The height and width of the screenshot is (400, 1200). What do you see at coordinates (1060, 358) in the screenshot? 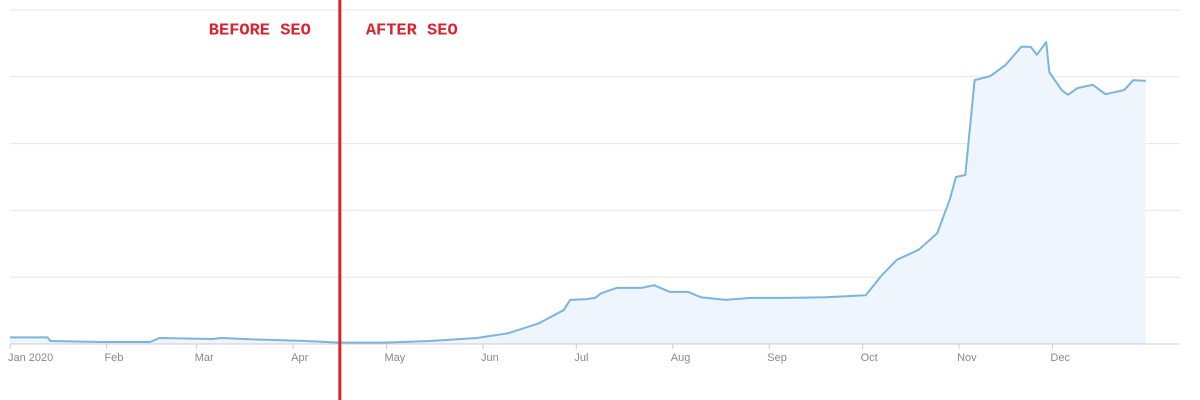
I see `x-tick-label: Dec` at bounding box center [1060, 358].